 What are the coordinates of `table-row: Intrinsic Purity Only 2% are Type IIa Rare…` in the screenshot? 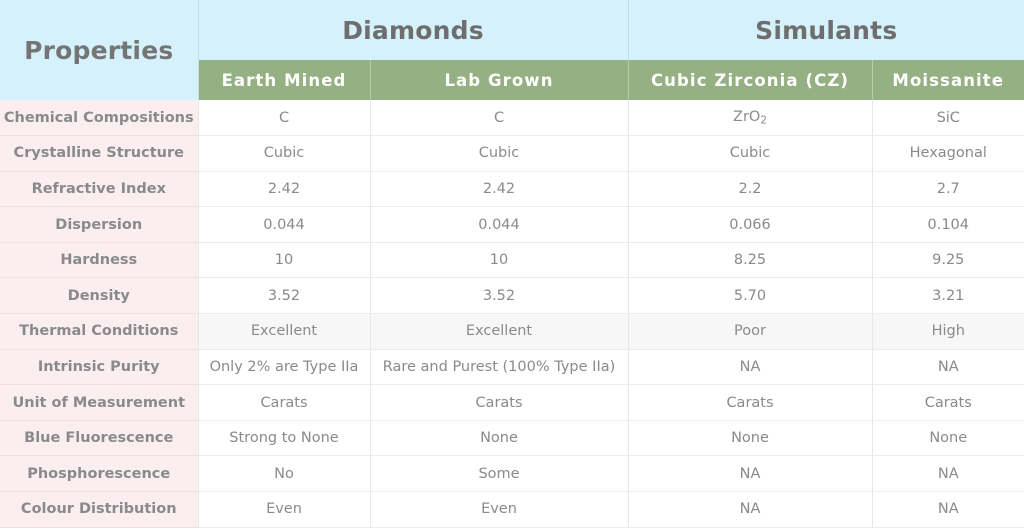 It's located at (512, 367).